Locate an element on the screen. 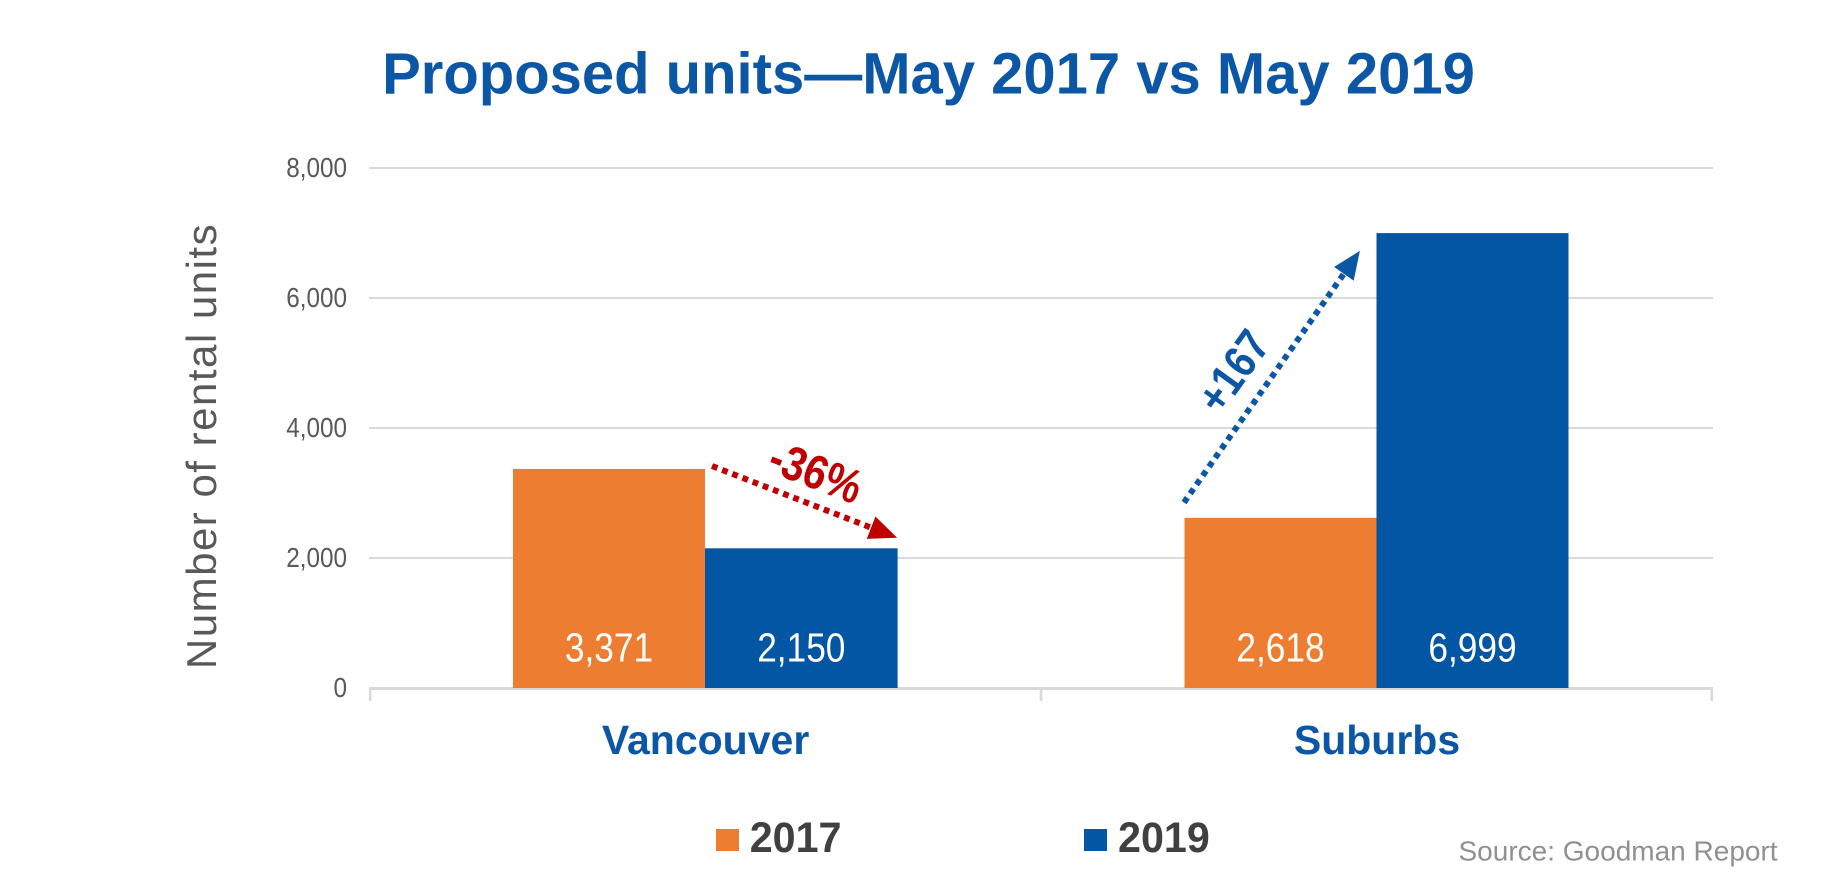 This screenshot has width=1841, height=883. svg-text: 2,150 is located at coordinates (801, 648).